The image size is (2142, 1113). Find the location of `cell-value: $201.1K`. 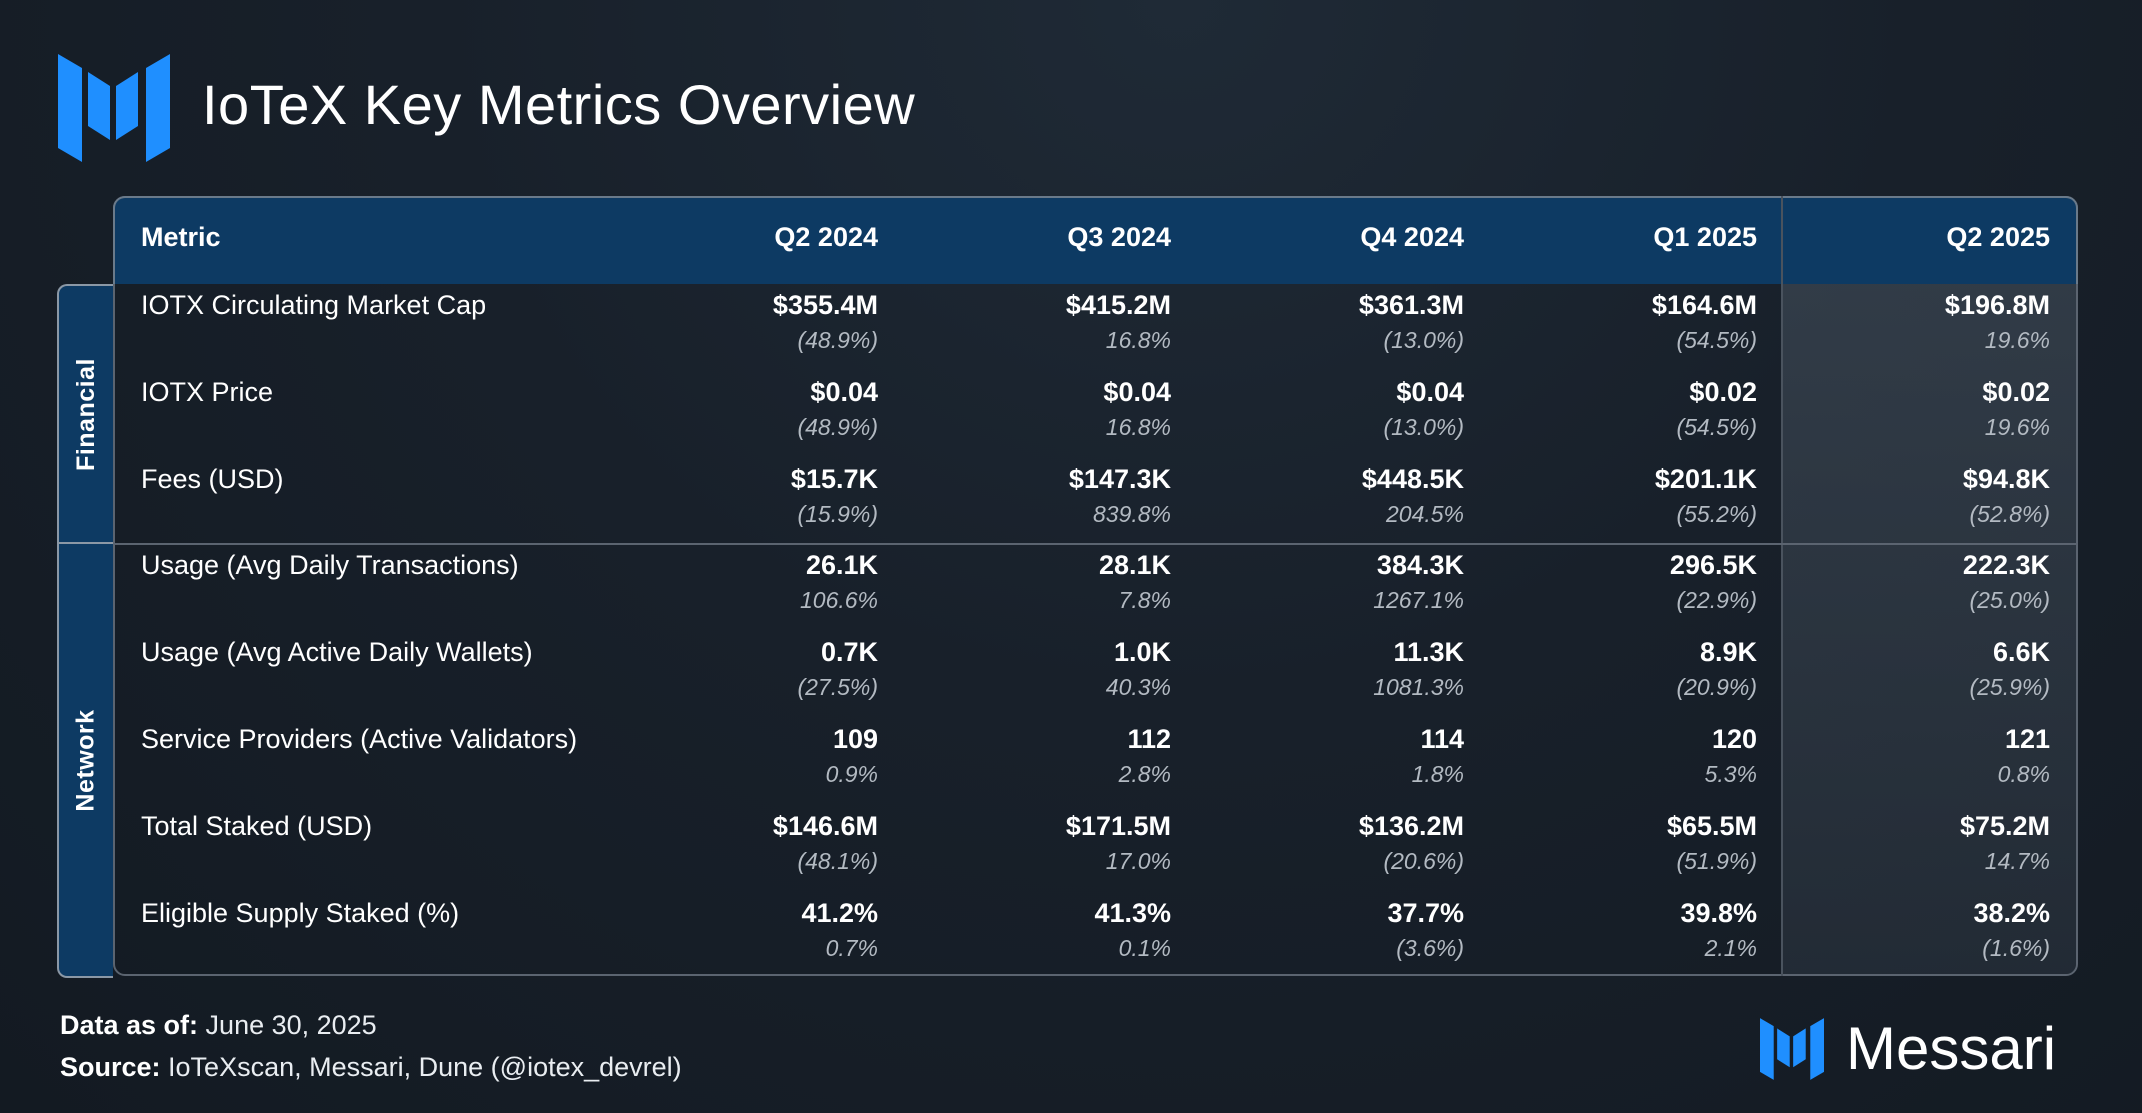

cell-value: $201.1K is located at coordinates (1705, 479).